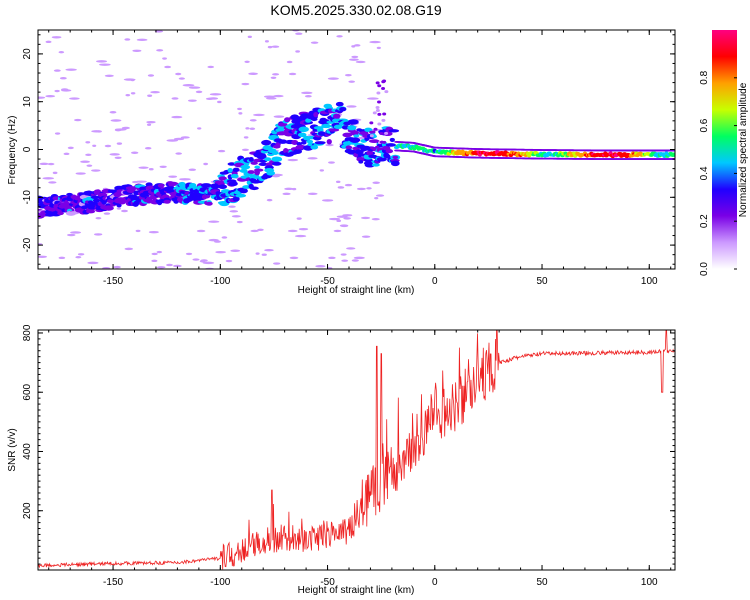 The image size is (750, 600). Describe the element at coordinates (724, 149) in the screenshot. I see `colorbar` at that location.